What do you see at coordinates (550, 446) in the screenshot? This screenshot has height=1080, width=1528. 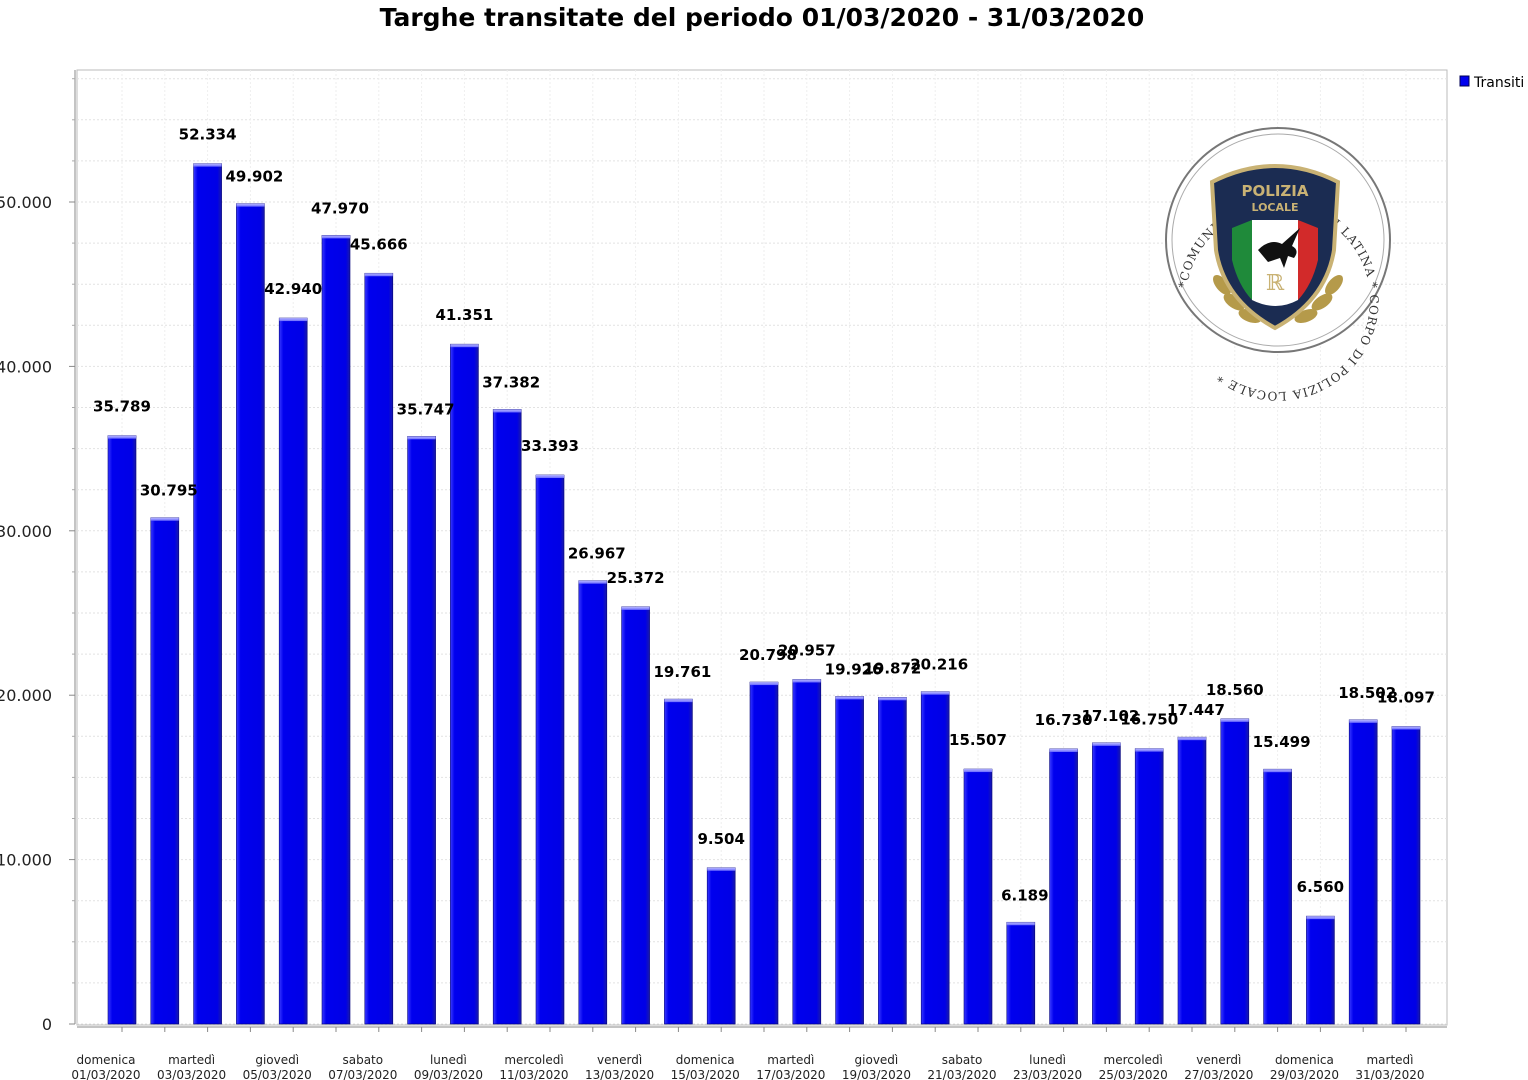 I see `data-label: 33.393` at bounding box center [550, 446].